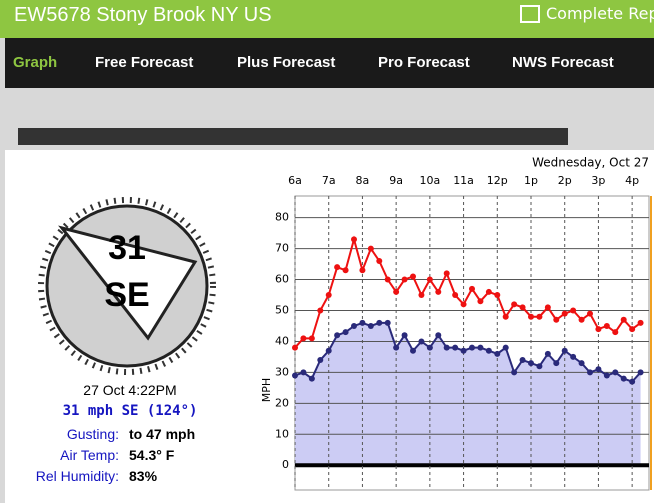 The width and height of the screenshot is (654, 503). I want to click on nav-tab: Free Forecast, so click(144, 62).